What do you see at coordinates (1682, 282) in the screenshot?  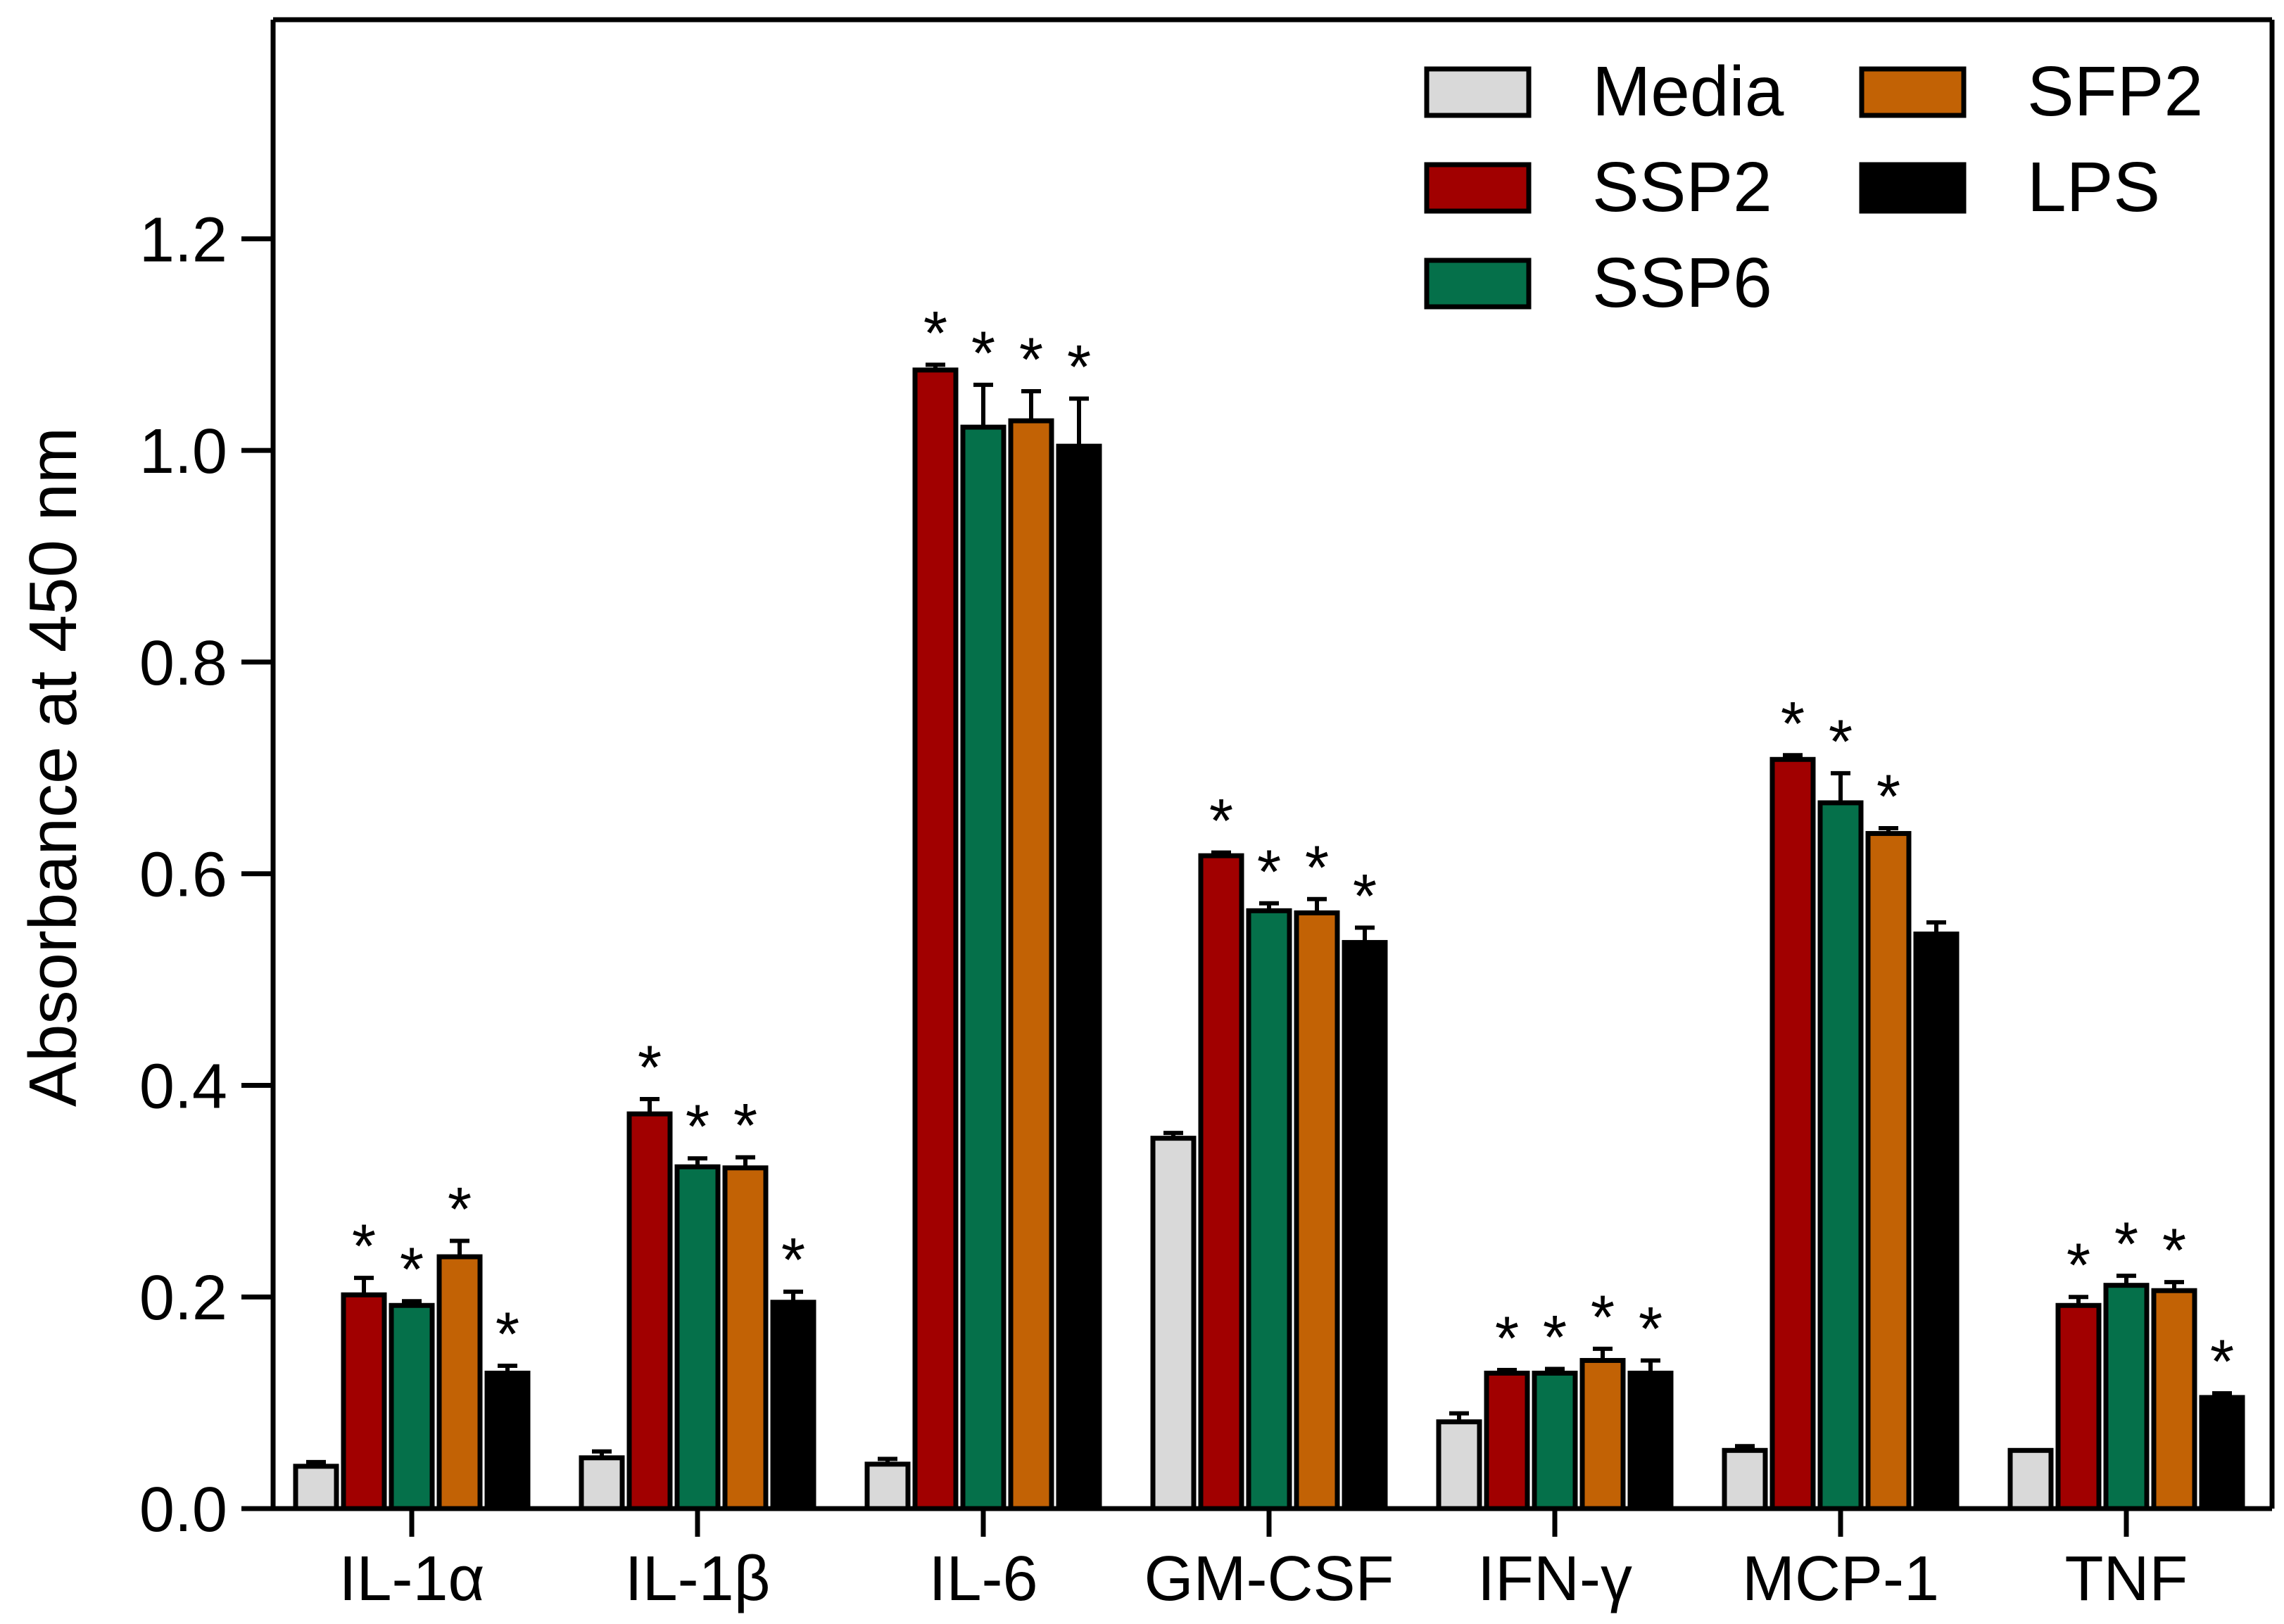 I see `legend-label-ssp6: SSP6` at bounding box center [1682, 282].